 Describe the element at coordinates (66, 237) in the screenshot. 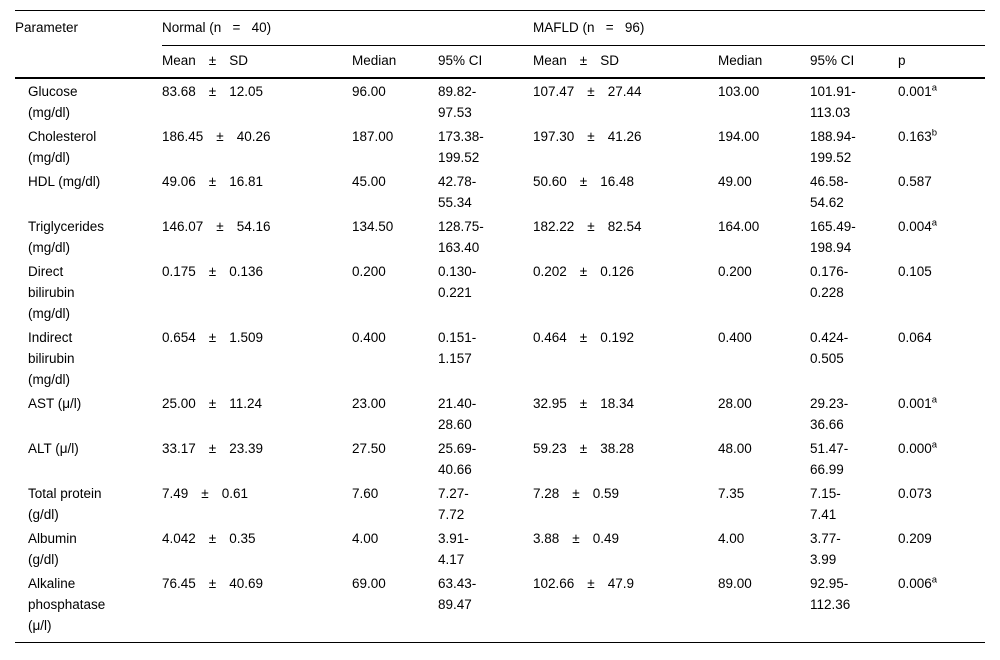

I see `parameter-cell: Triglycerides (mg/dl)` at that location.